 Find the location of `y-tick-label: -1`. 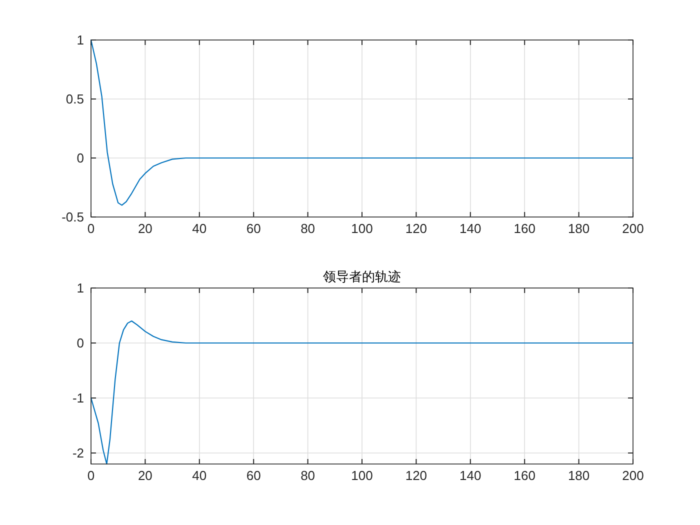

y-tick-label: -1 is located at coordinates (78, 398).